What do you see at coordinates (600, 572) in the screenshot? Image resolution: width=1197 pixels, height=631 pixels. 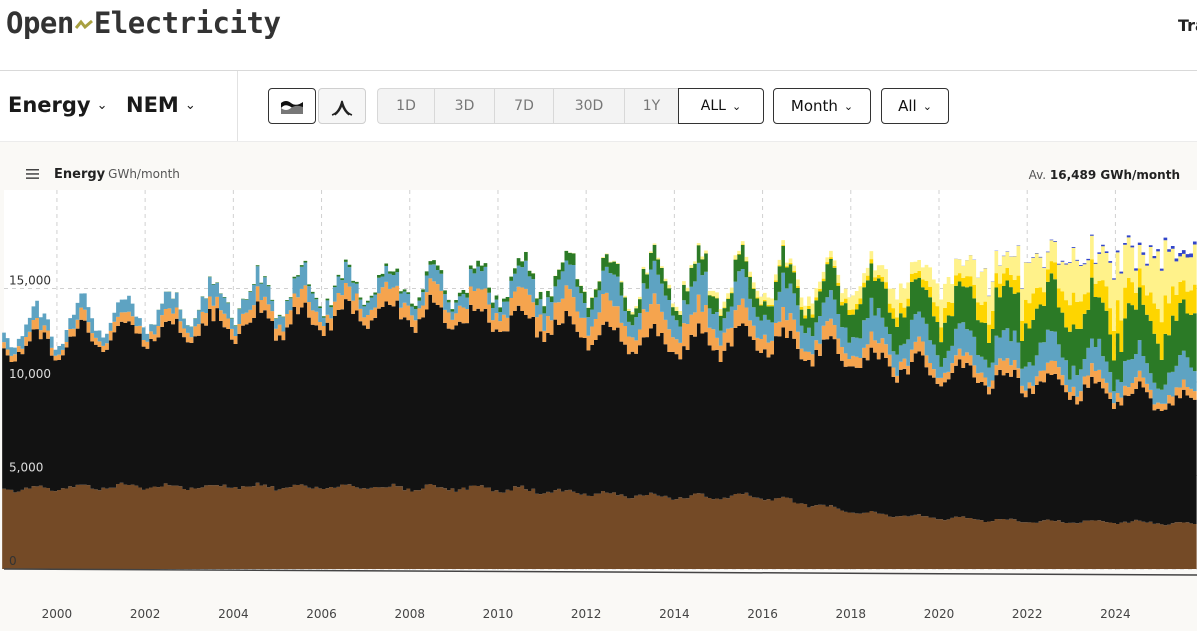 I see `x-axis-line` at bounding box center [600, 572].